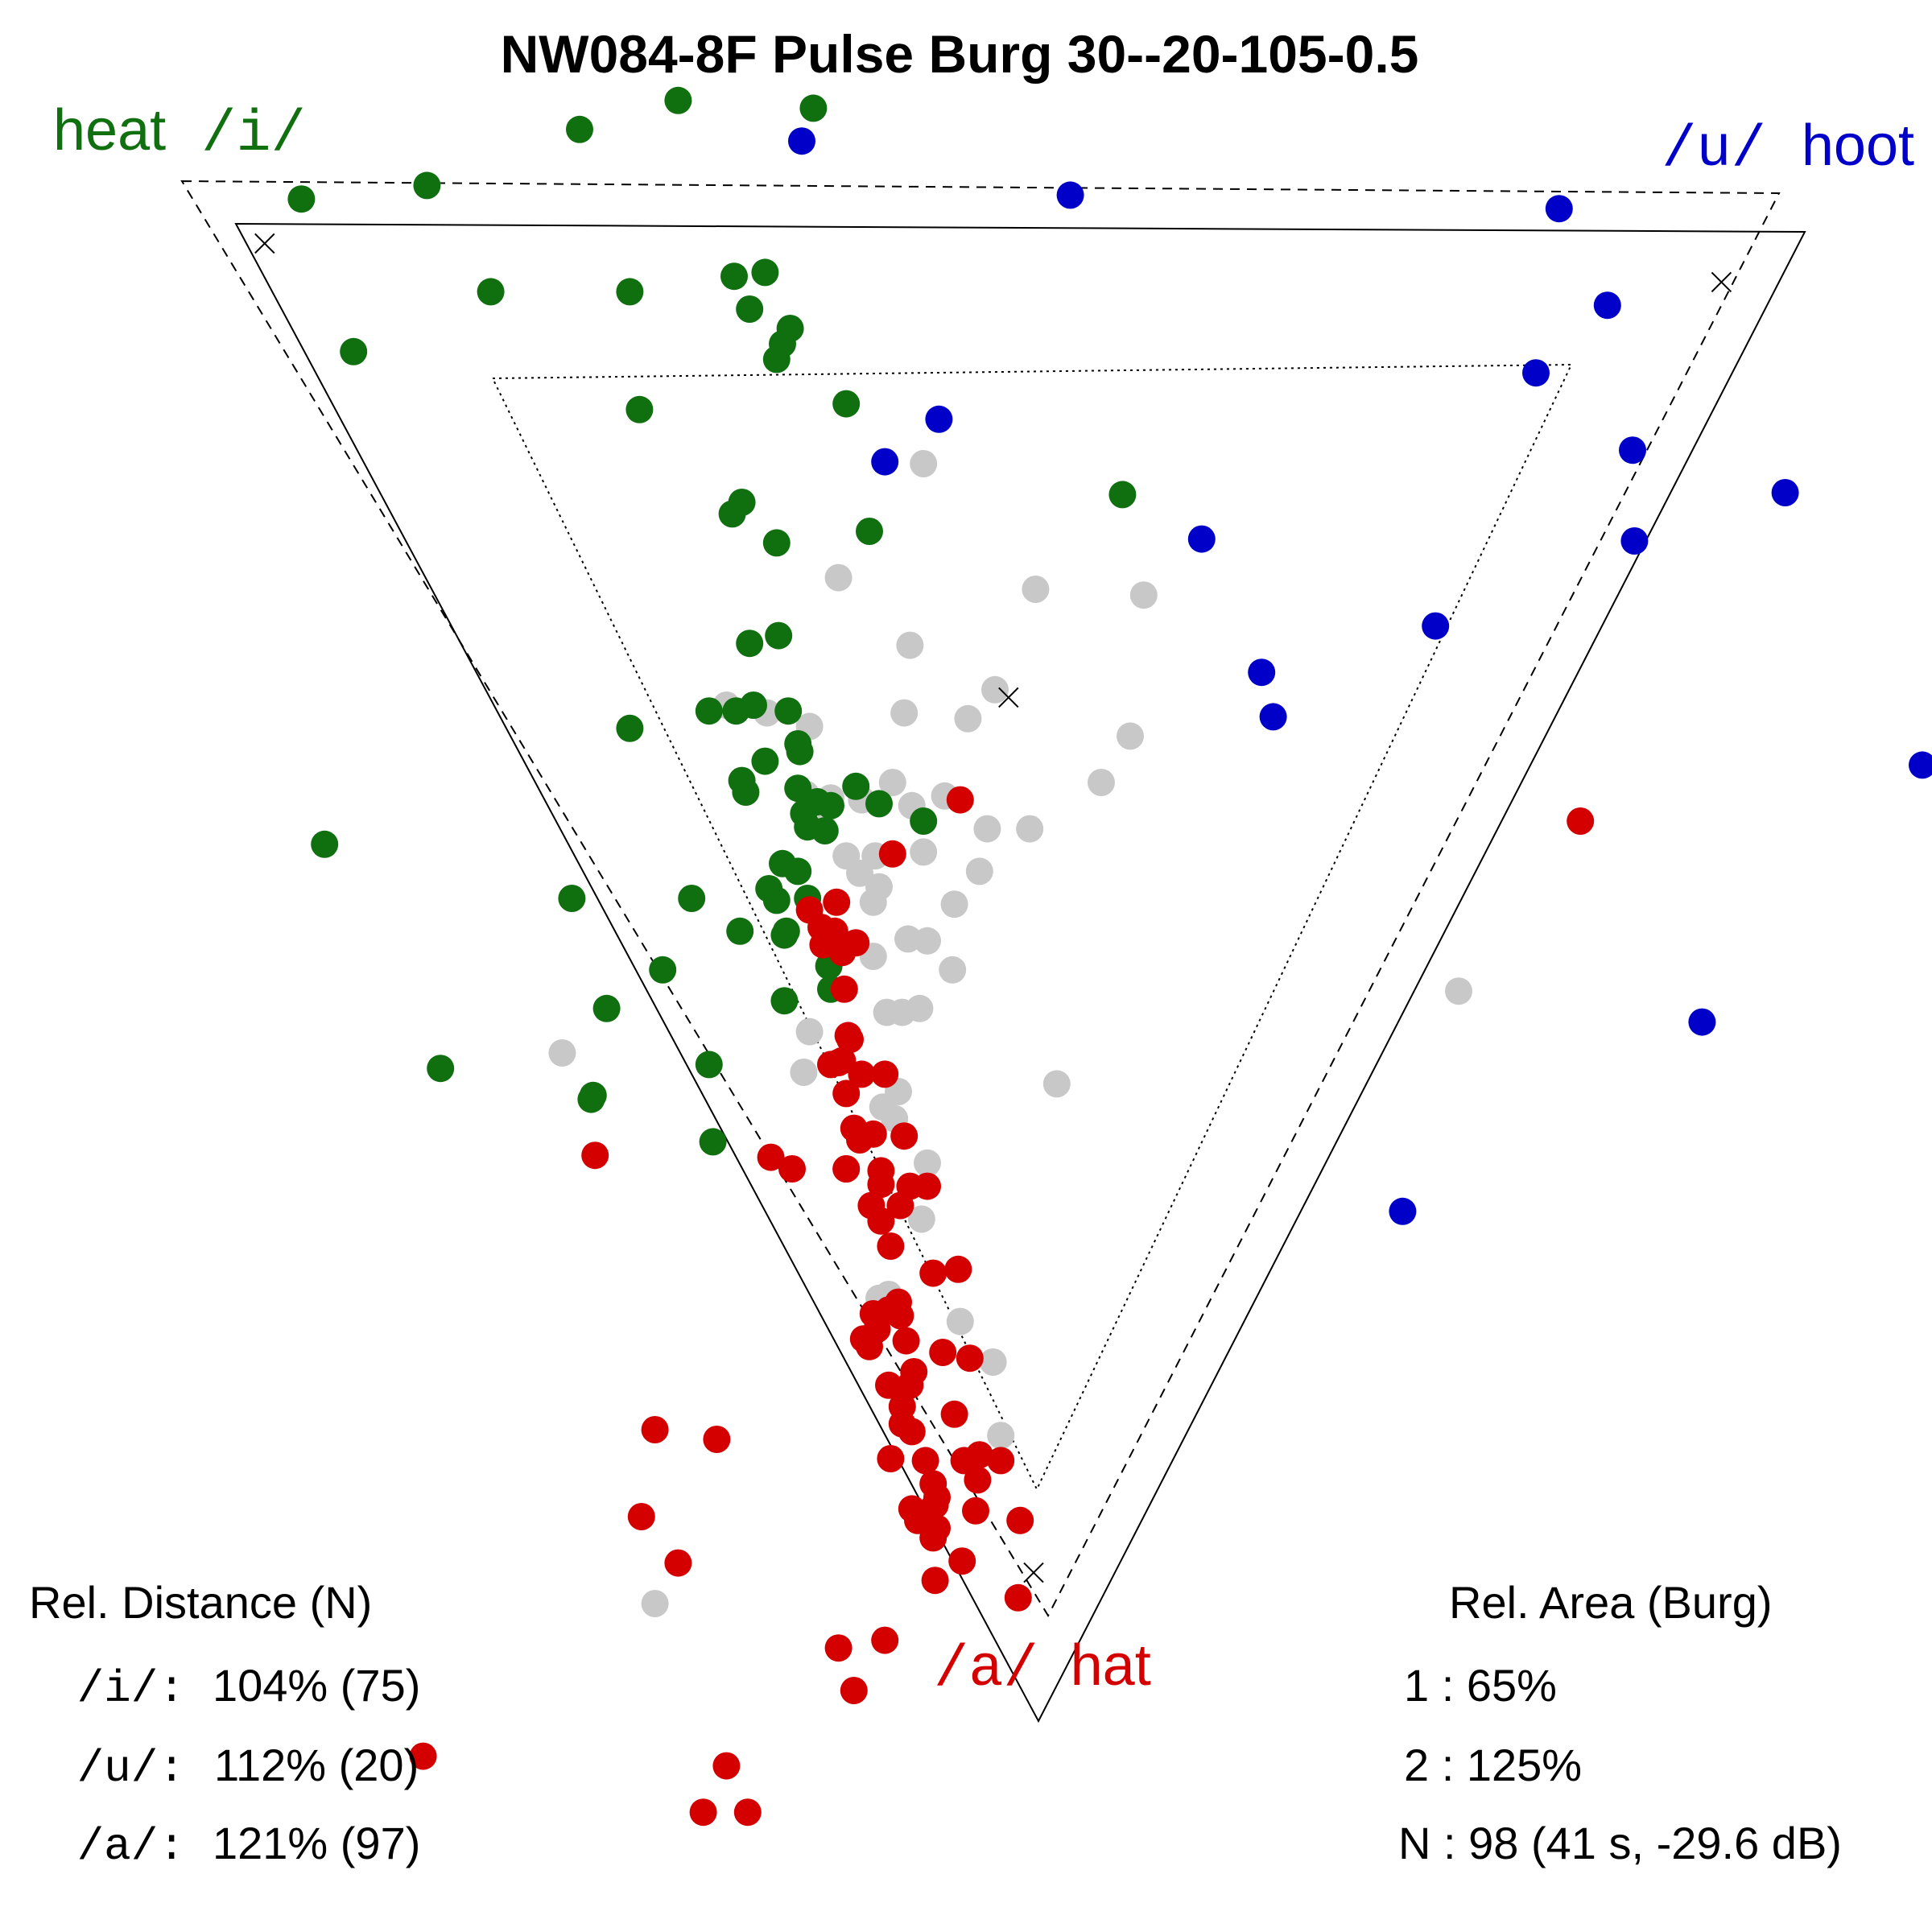  I want to click on stats-right-row-1: 1 : 65%, so click(1480, 1686).